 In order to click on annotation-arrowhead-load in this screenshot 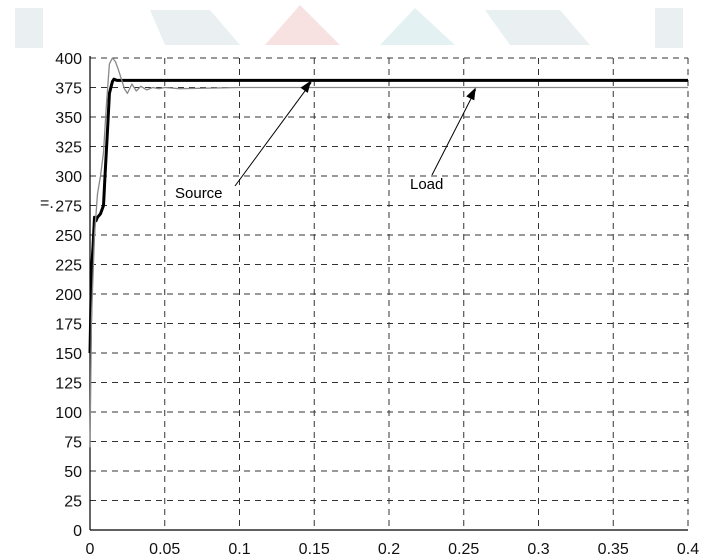, I will do `click(471, 94)`.